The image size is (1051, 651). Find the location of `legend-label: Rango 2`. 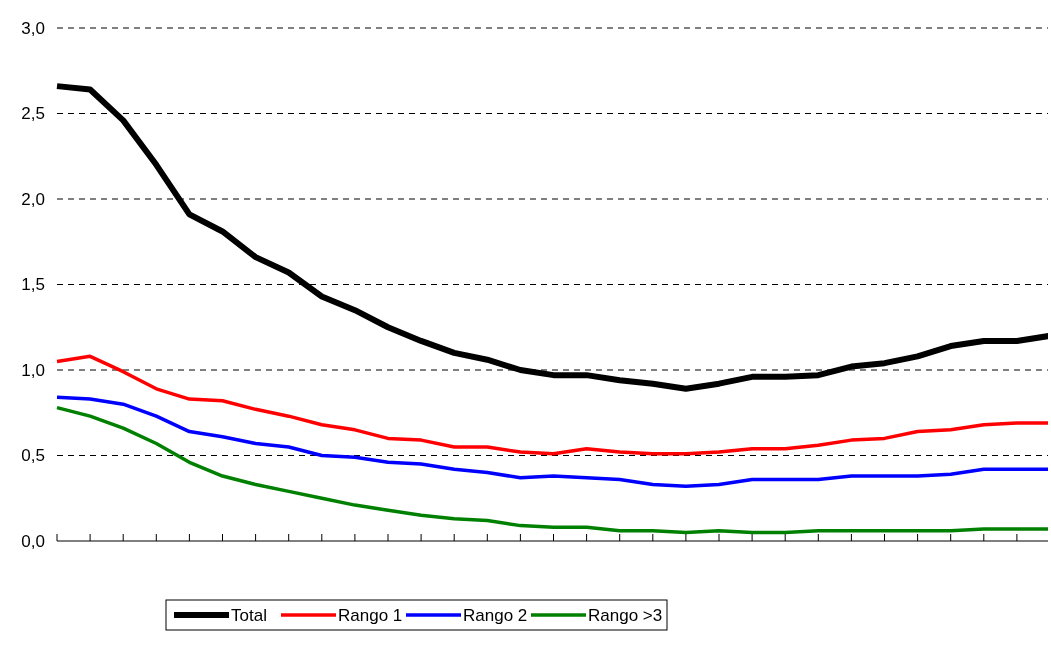

legend-label: Rango 2 is located at coordinates (495, 615).